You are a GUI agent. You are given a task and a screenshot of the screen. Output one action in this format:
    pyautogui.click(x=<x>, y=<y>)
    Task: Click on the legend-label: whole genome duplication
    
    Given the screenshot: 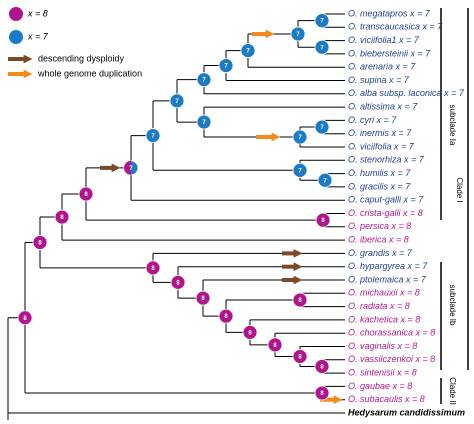 What is the action you would take?
    pyautogui.click(x=89, y=73)
    